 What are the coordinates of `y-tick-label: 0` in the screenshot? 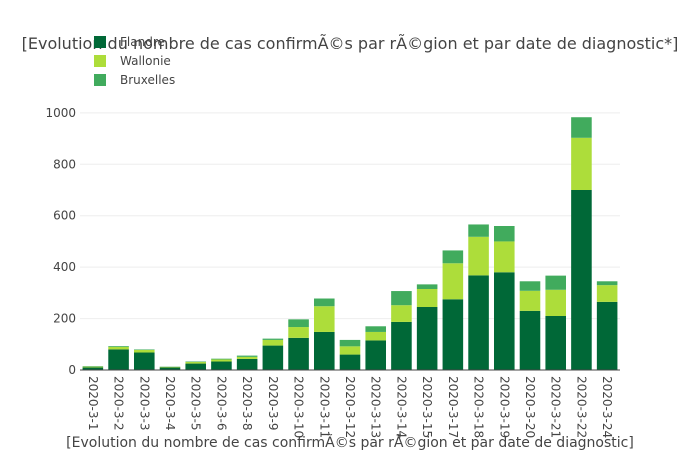 It's located at (72, 370).